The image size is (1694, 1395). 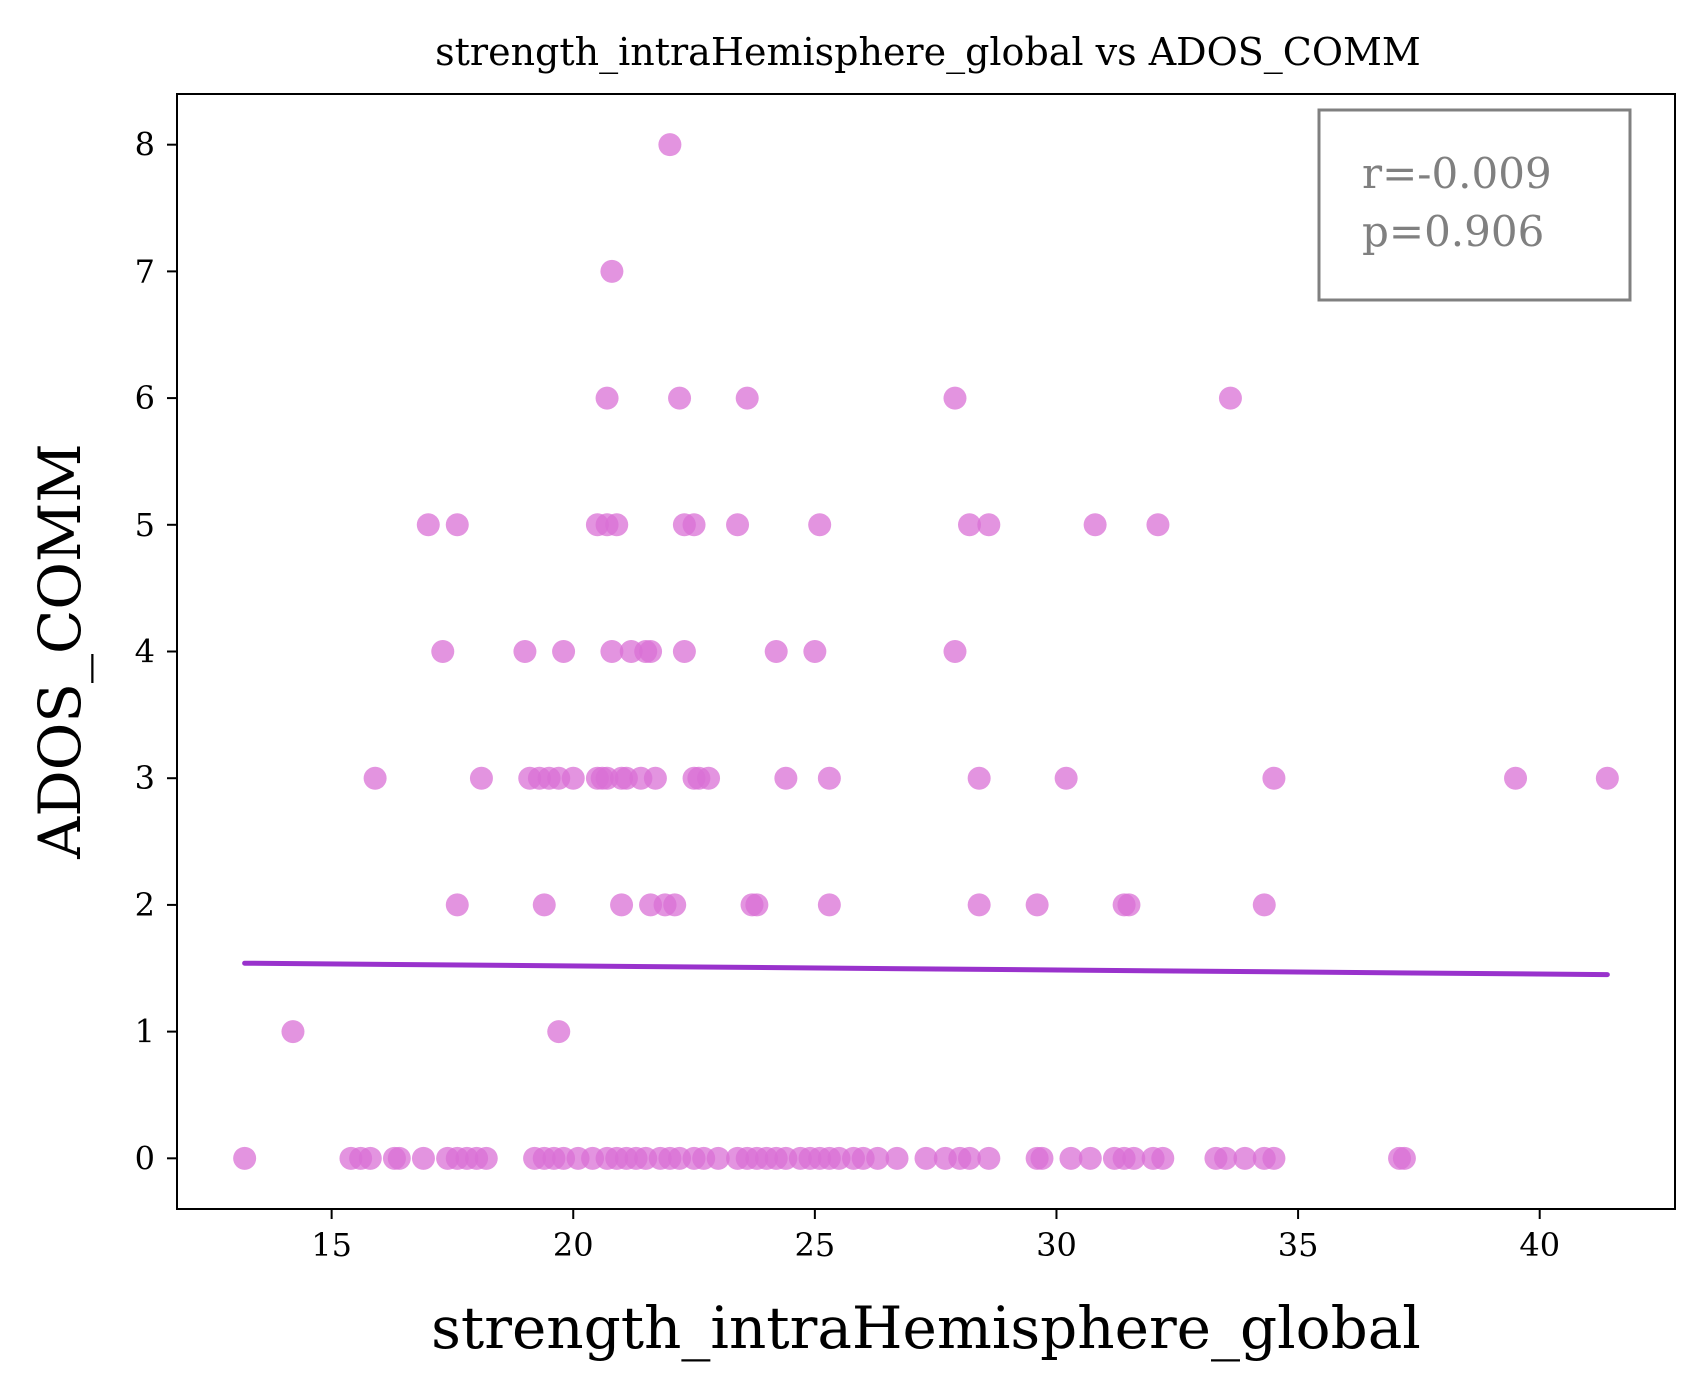 I want to click on y-axis-label: ADOS_COMM, so click(x=60, y=651).